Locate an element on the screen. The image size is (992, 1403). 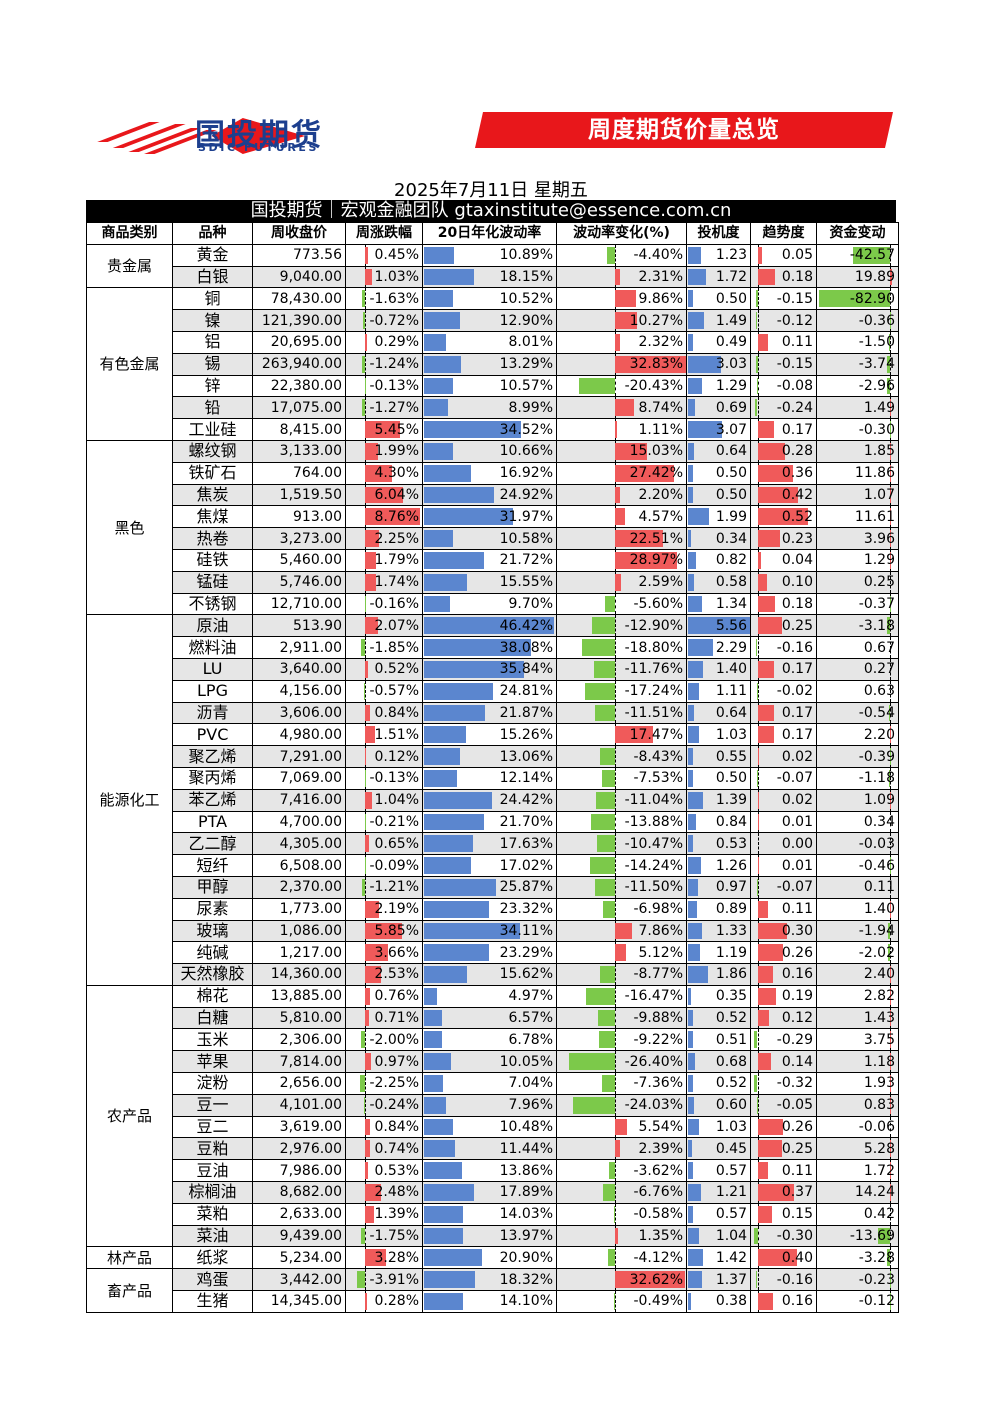
vchg-value: 28.97% is located at coordinates (656, 560).